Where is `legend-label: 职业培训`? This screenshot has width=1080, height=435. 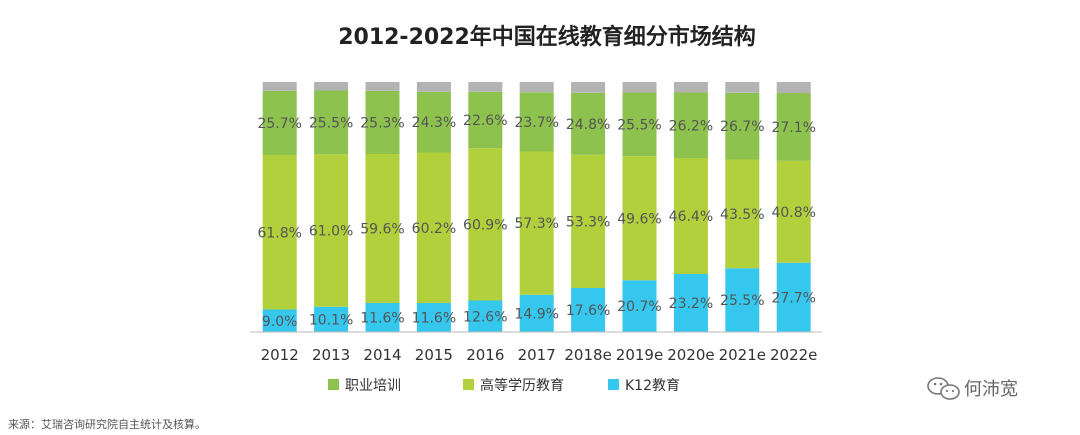
legend-label: 职业培训 is located at coordinates (373, 386).